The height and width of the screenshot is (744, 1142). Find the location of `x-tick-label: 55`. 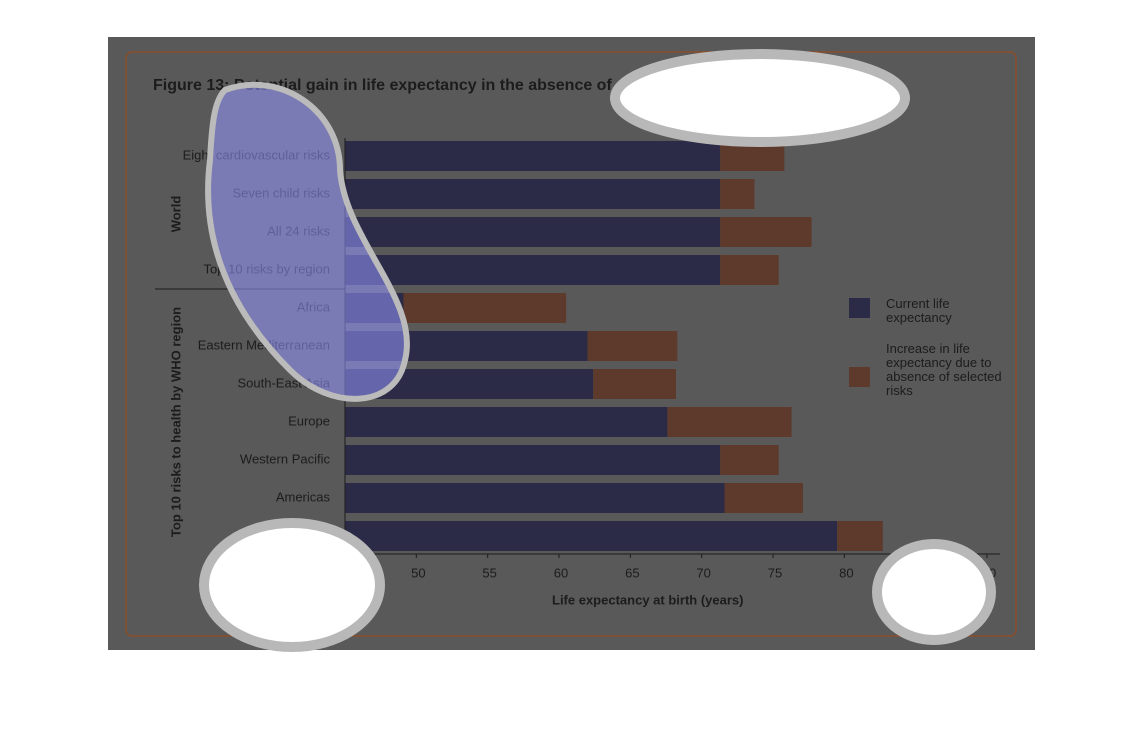

x-tick-label: 55 is located at coordinates (489, 572).